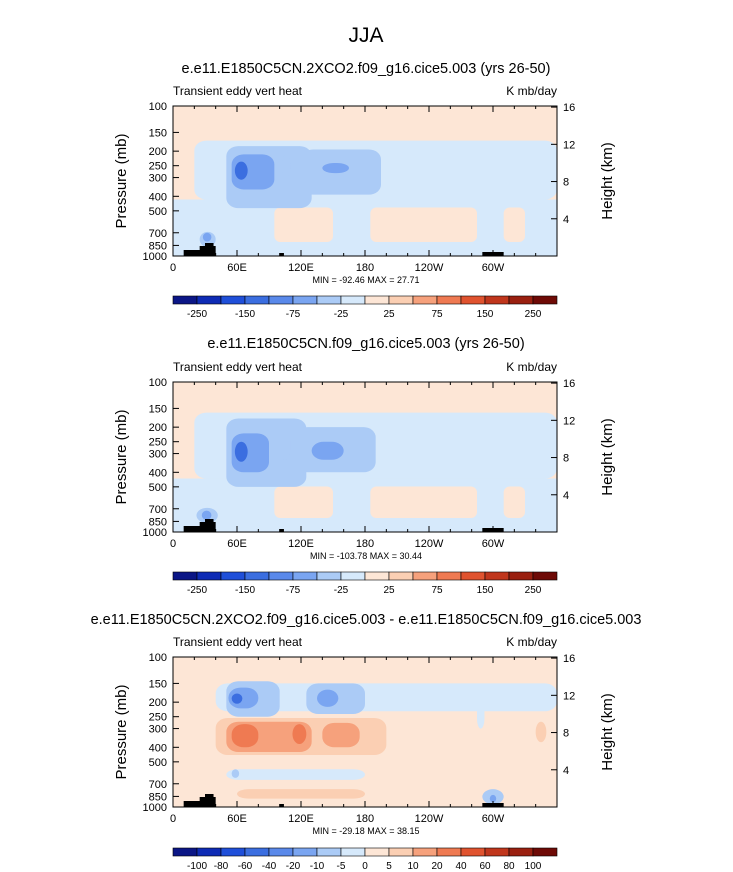 The image size is (733, 872). Describe the element at coordinates (341, 314) in the screenshot. I see `colorbar-label: -25` at that location.